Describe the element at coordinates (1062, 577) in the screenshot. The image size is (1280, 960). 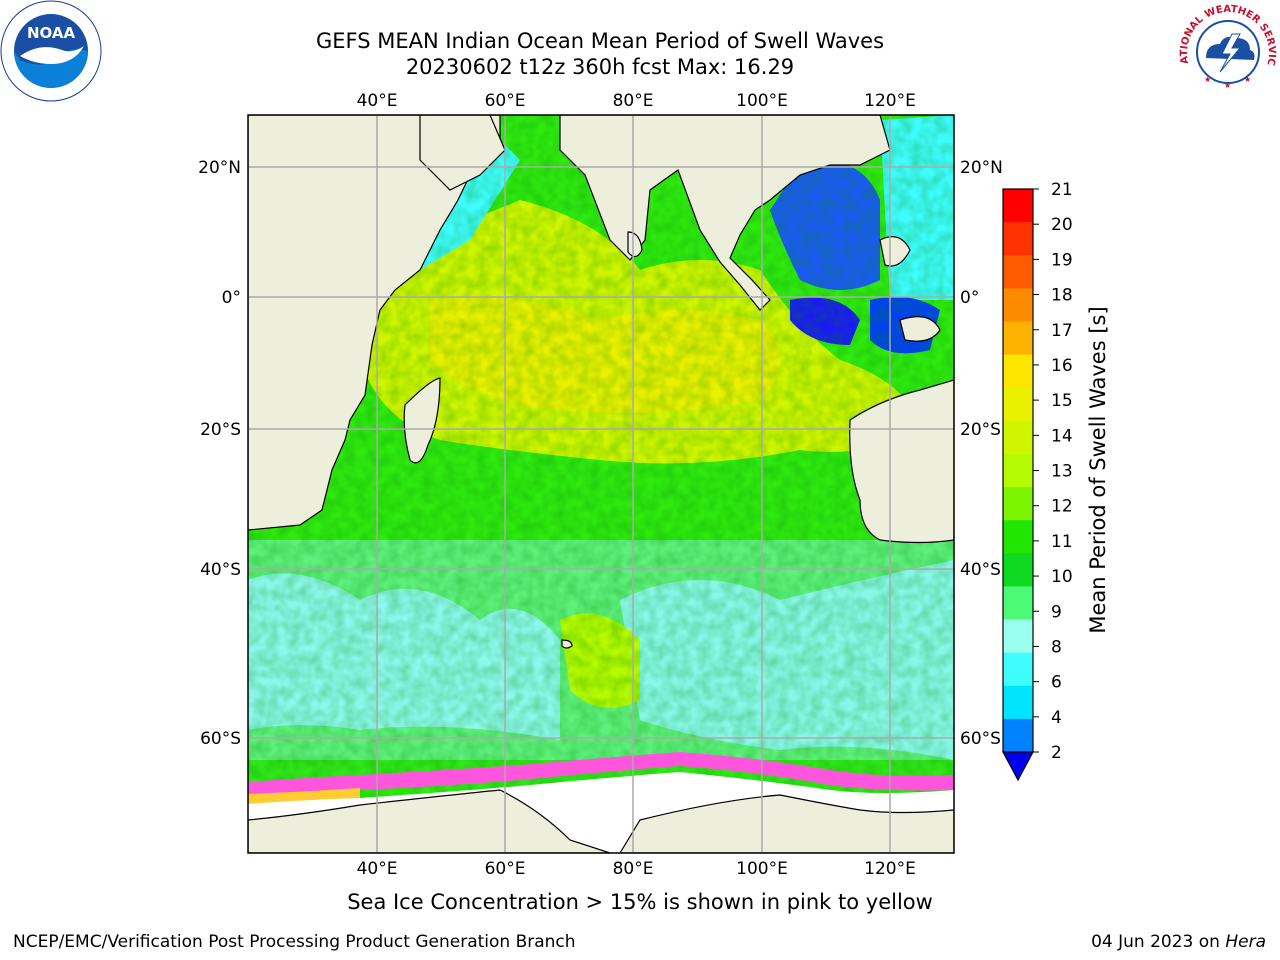
I see `colorbar-tick-label: 10` at that location.